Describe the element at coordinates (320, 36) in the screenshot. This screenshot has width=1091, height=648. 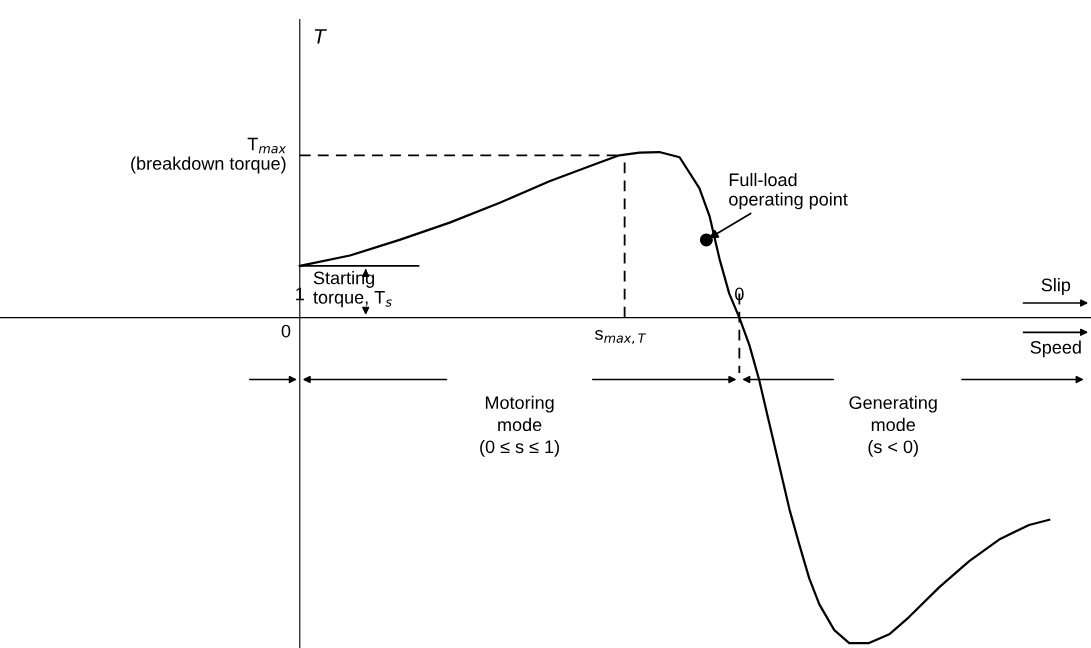
I see `text: T` at that location.